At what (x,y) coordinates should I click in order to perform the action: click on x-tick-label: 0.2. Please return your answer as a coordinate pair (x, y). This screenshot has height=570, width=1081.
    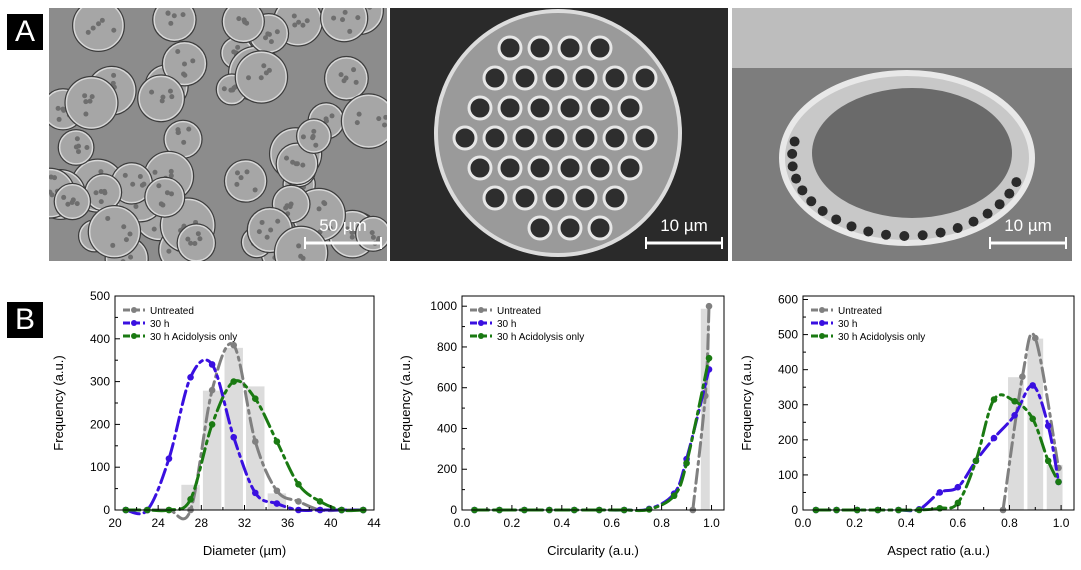
    Looking at the image, I should click on (512, 523).